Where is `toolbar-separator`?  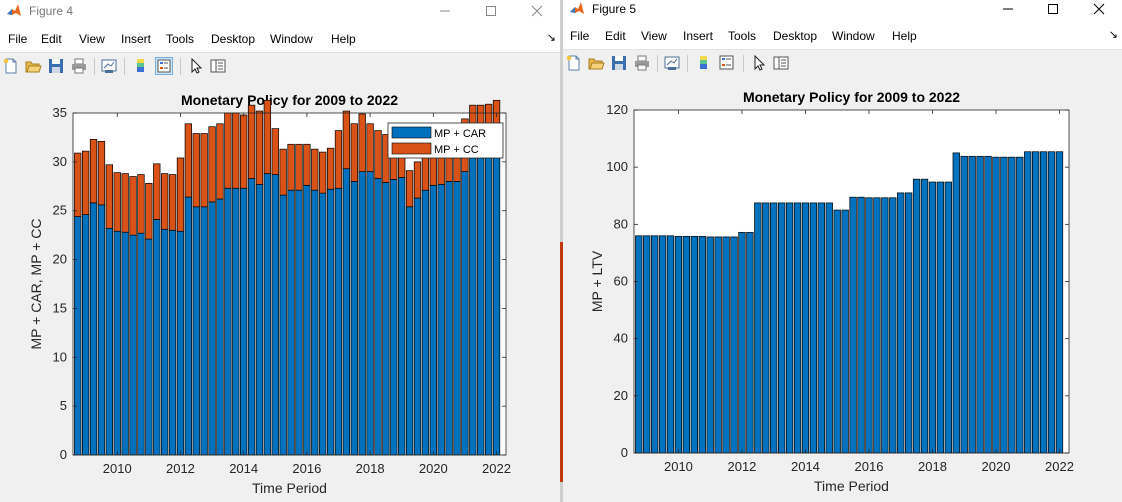
toolbar-separator is located at coordinates (743, 63).